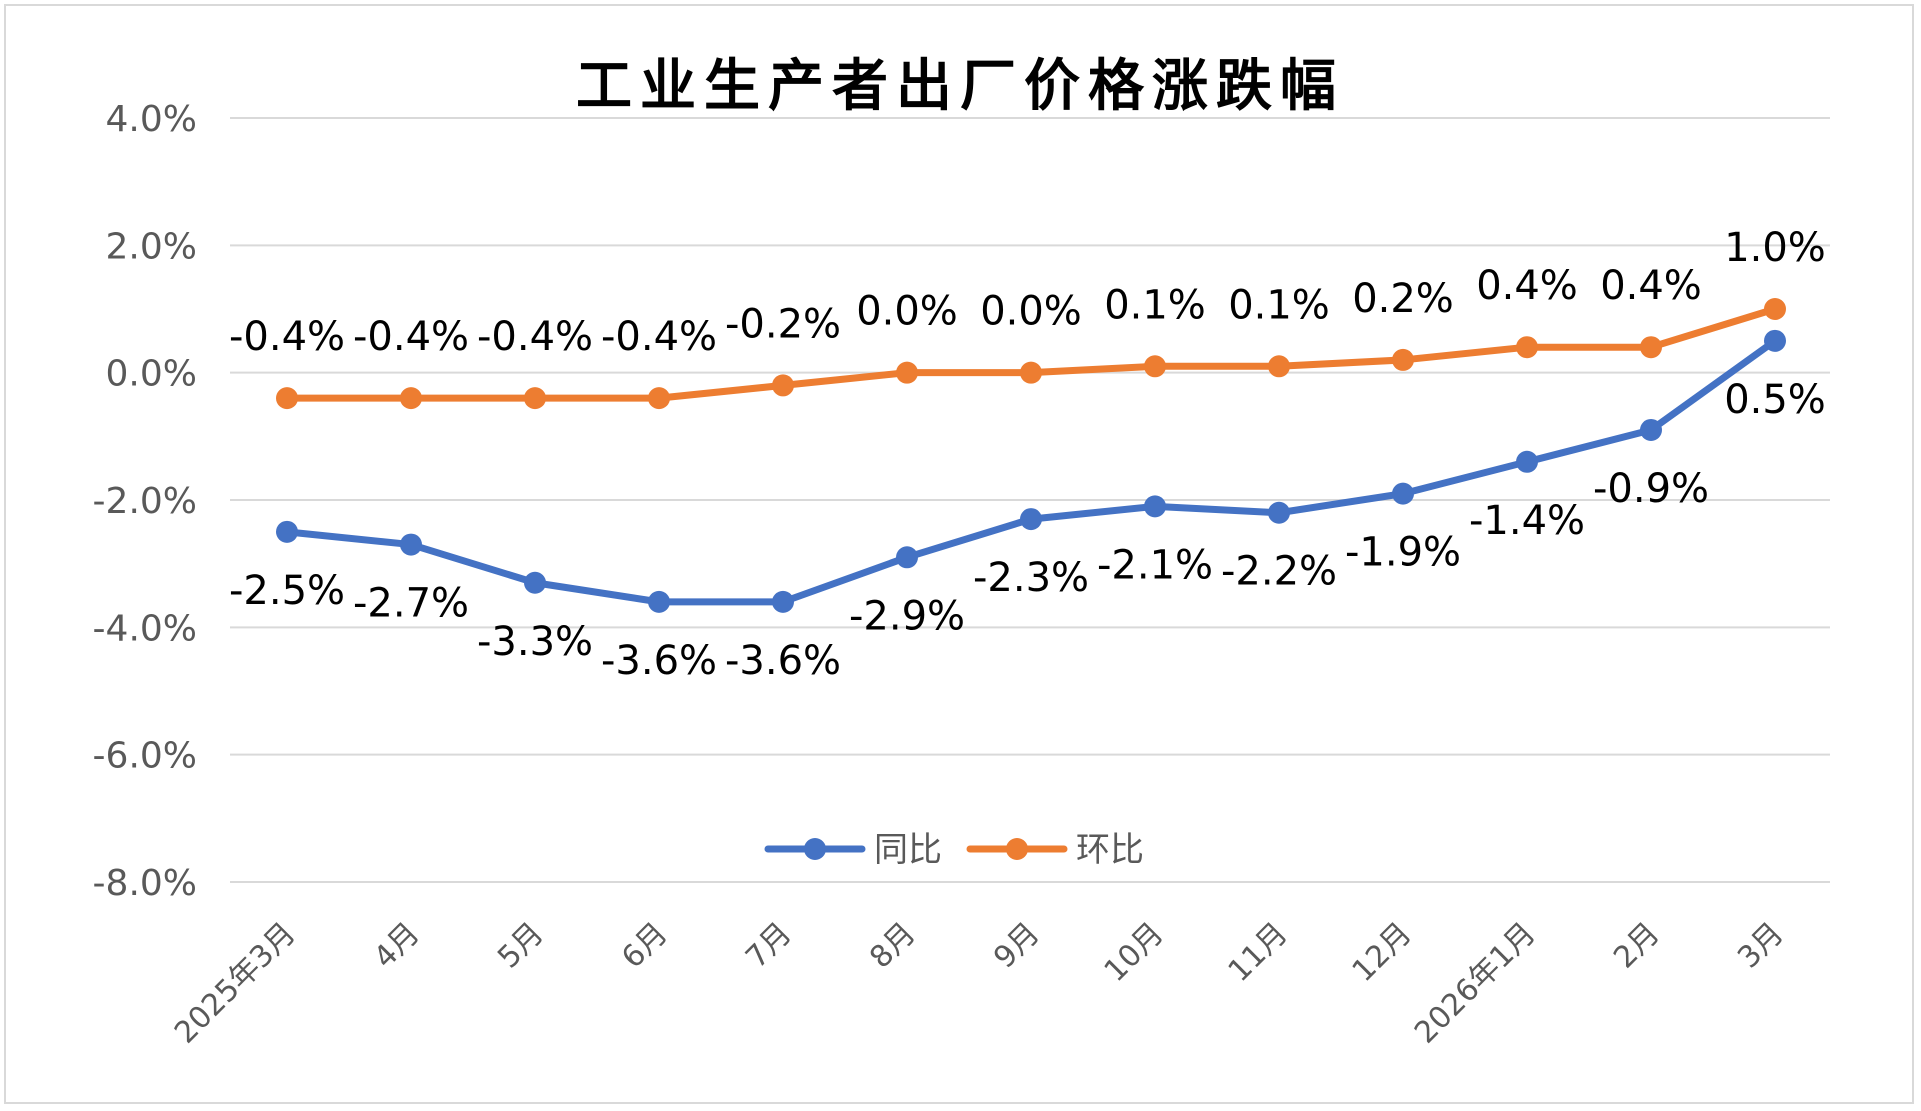 The width and height of the screenshot is (1921, 1111). Describe the element at coordinates (1475, 983) in the screenshot. I see `x-tick-label: 2026年1月` at that location.